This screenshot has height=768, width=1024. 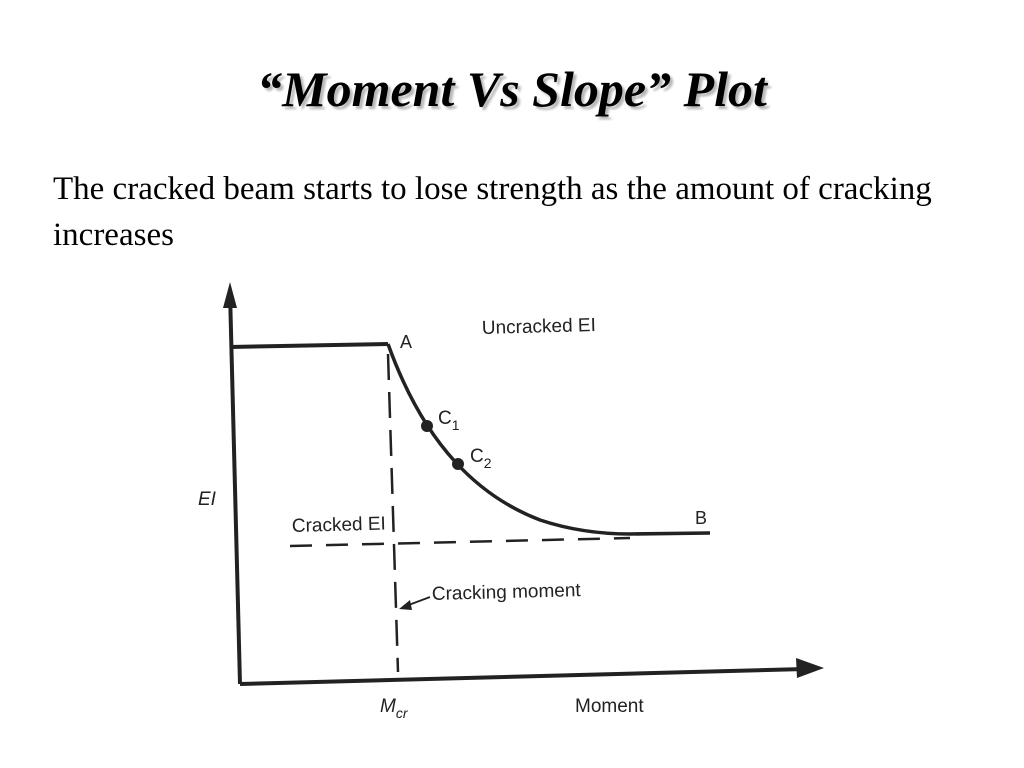 I want to click on x-axis-arrow-icon, so click(x=810, y=668).